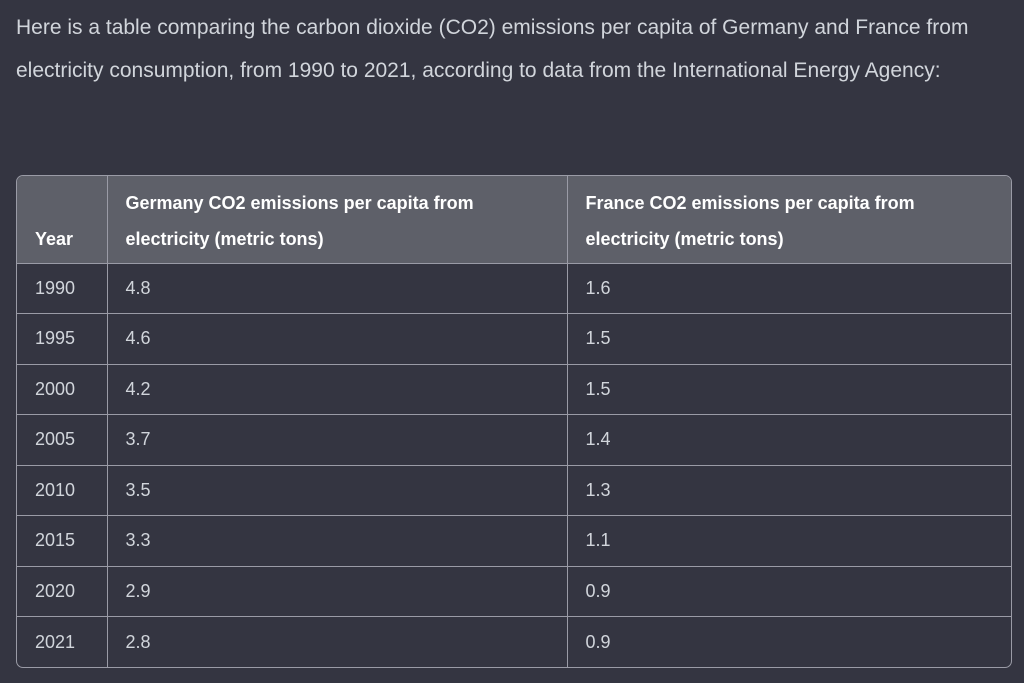 Image resolution: width=1024 pixels, height=683 pixels. I want to click on cell-germany: 2.8, so click(337, 641).